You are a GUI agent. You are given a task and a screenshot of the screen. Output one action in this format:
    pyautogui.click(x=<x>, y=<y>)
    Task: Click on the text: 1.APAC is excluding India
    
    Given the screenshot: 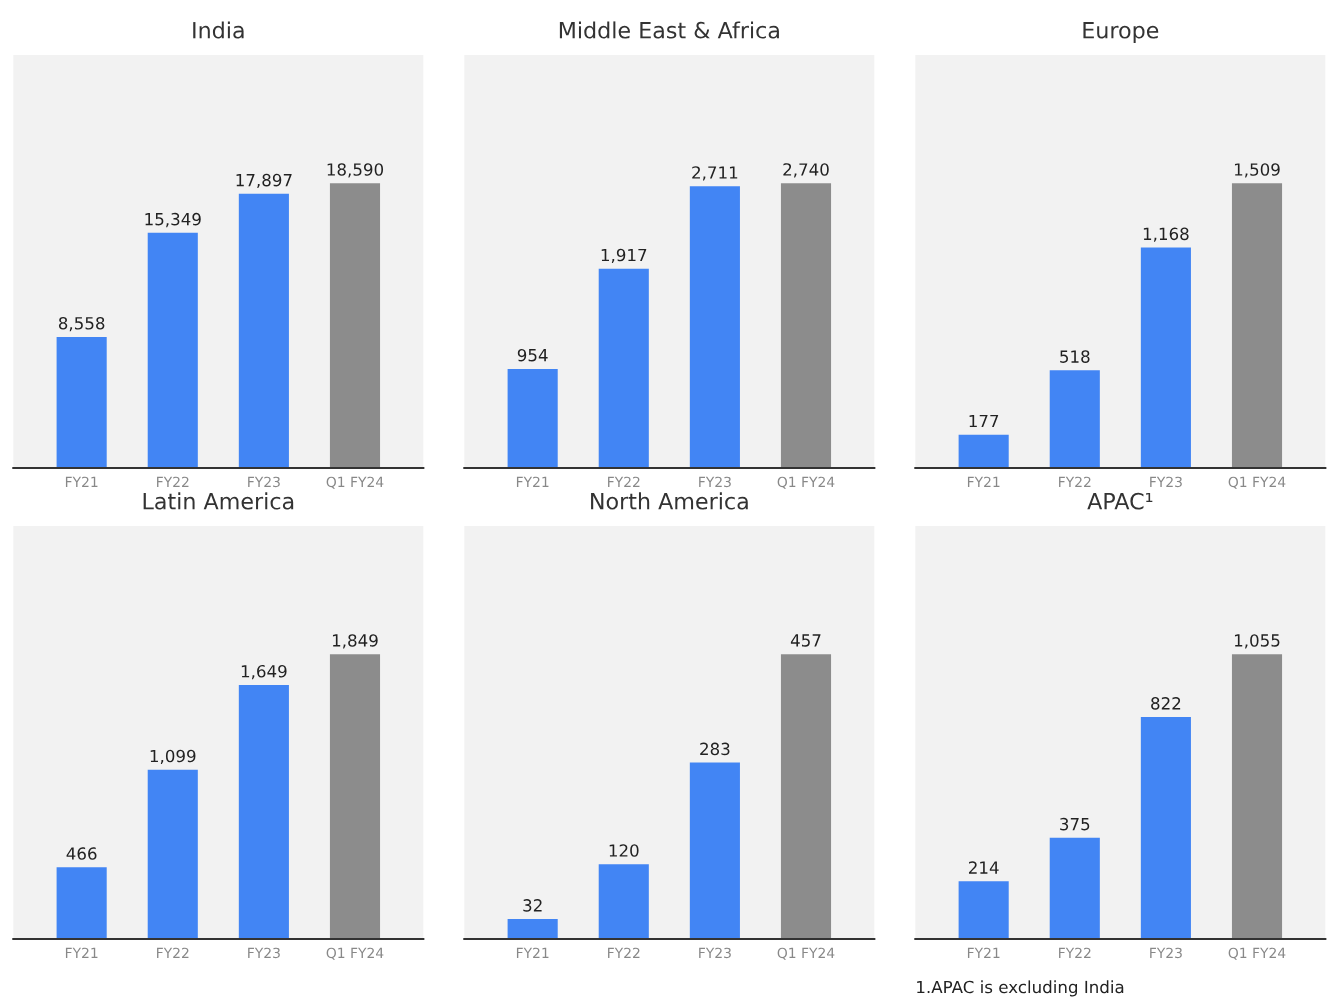 What is the action you would take?
    pyautogui.click(x=1020, y=988)
    